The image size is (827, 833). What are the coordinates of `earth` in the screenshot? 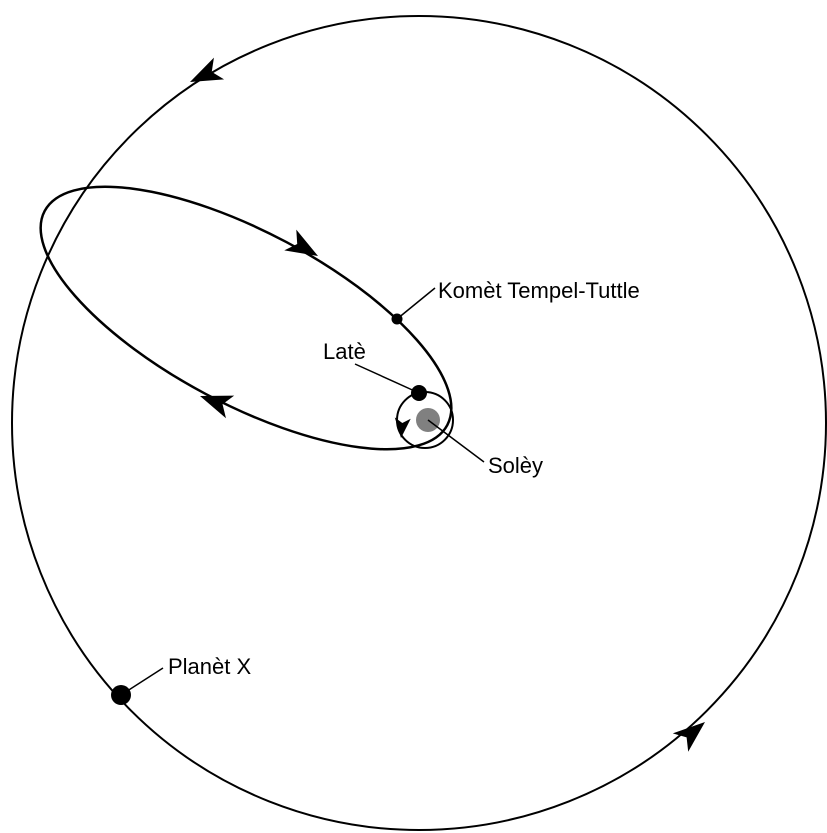 It's located at (419, 393).